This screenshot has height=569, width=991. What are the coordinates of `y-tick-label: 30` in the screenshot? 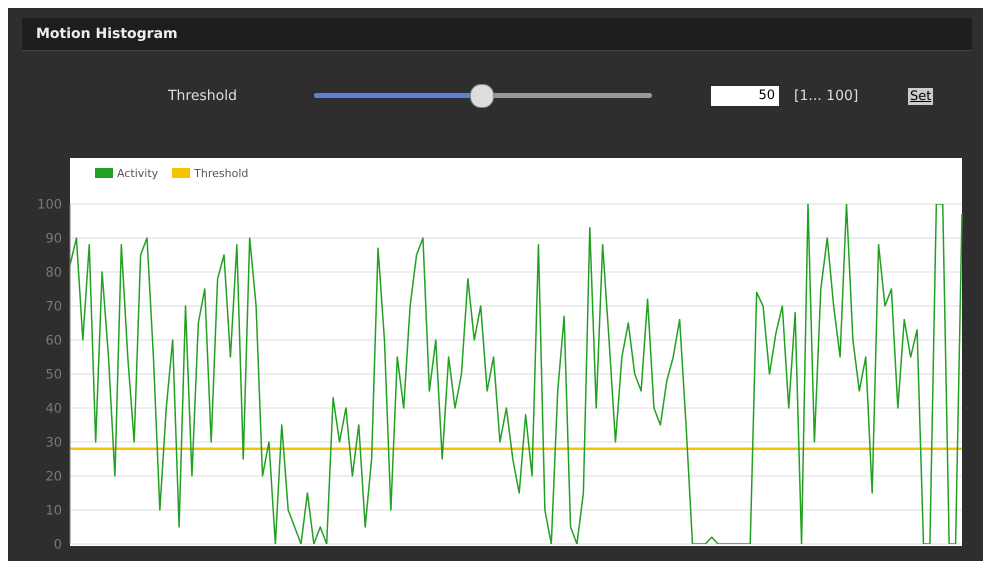 It's located at (53, 443).